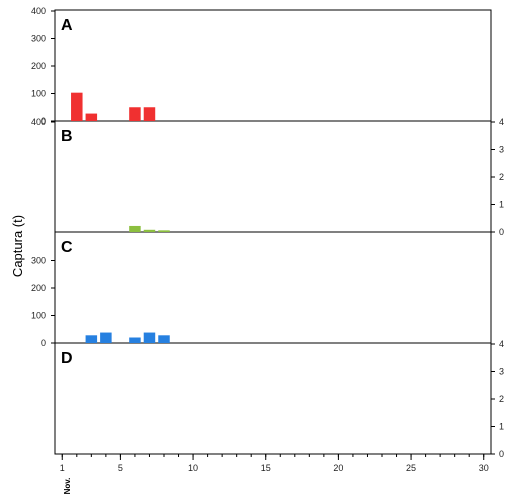  I want to click on panel-c-letter: C, so click(67, 247).